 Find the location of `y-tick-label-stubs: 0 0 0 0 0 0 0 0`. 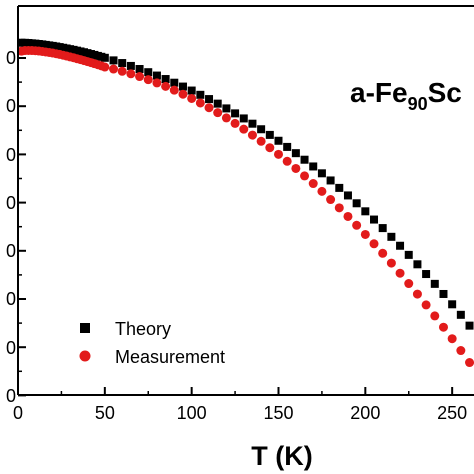

y-tick-label-stubs: 0 0 0 0 0 0 0 0 is located at coordinates (11, 227).